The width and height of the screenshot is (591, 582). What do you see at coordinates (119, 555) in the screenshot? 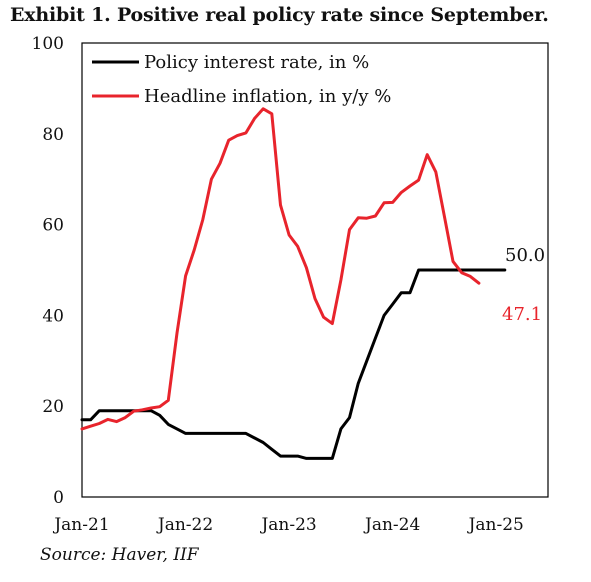
I see `source-note: Source: Haver, IIF` at bounding box center [119, 555].